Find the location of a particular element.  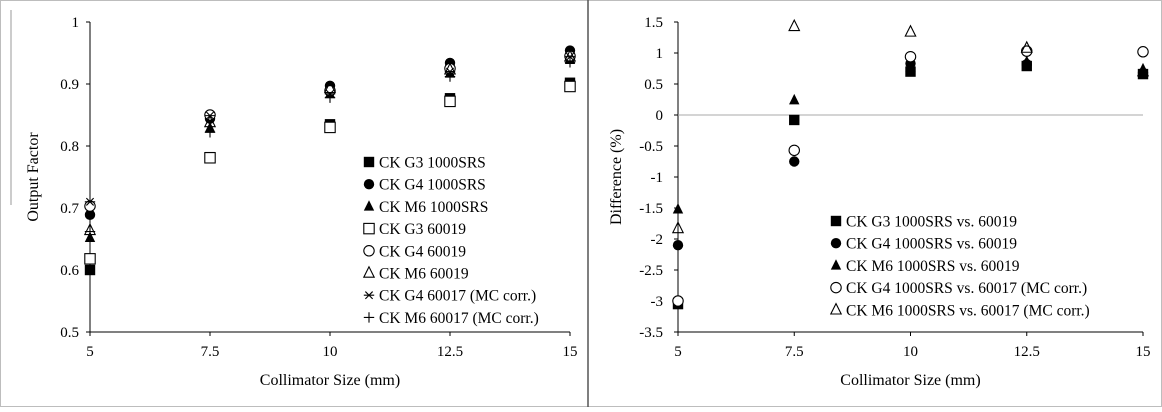

legend-label: CK G4 60017 (MC corr.) is located at coordinates (457, 296).